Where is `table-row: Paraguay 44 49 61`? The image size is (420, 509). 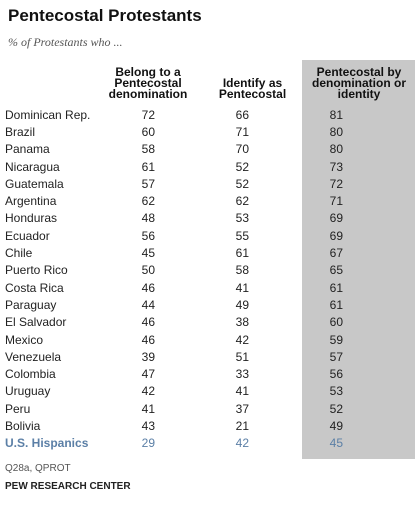
table-row: Paraguay 44 49 61 is located at coordinates (201, 304).